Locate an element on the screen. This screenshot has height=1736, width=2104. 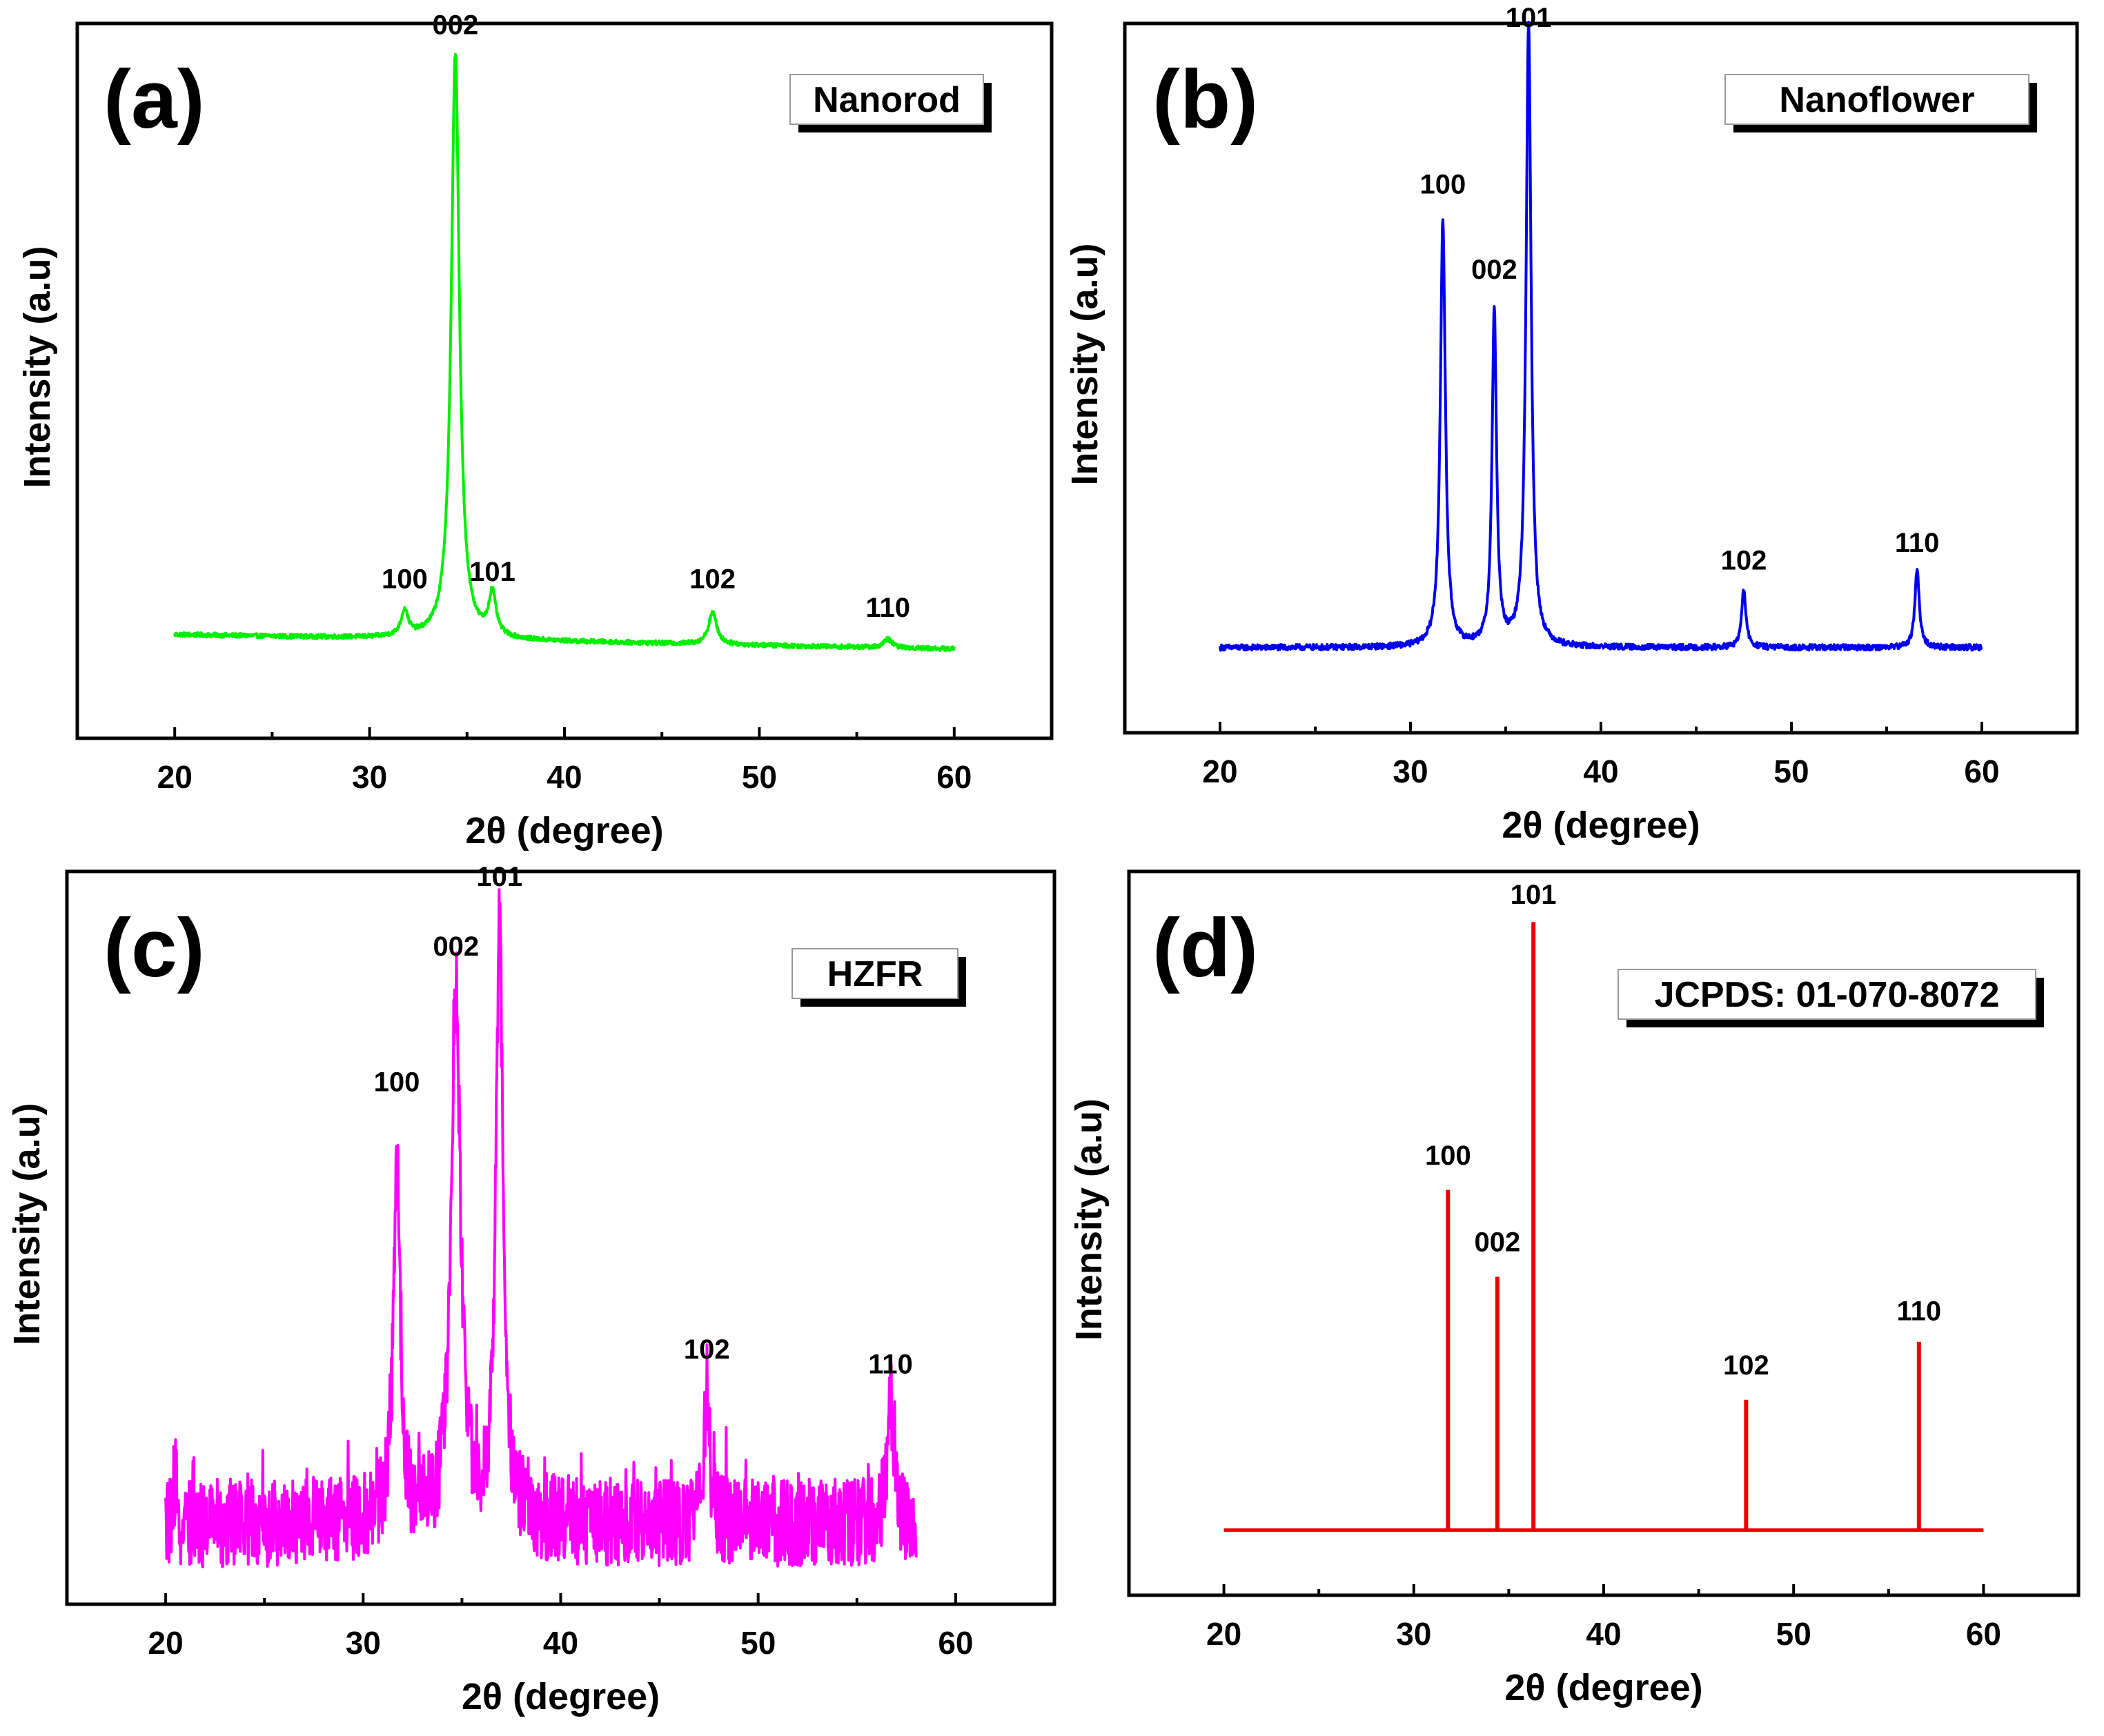
legend-text: JCPDS: 01-070-8072 is located at coordinates (1826, 995).